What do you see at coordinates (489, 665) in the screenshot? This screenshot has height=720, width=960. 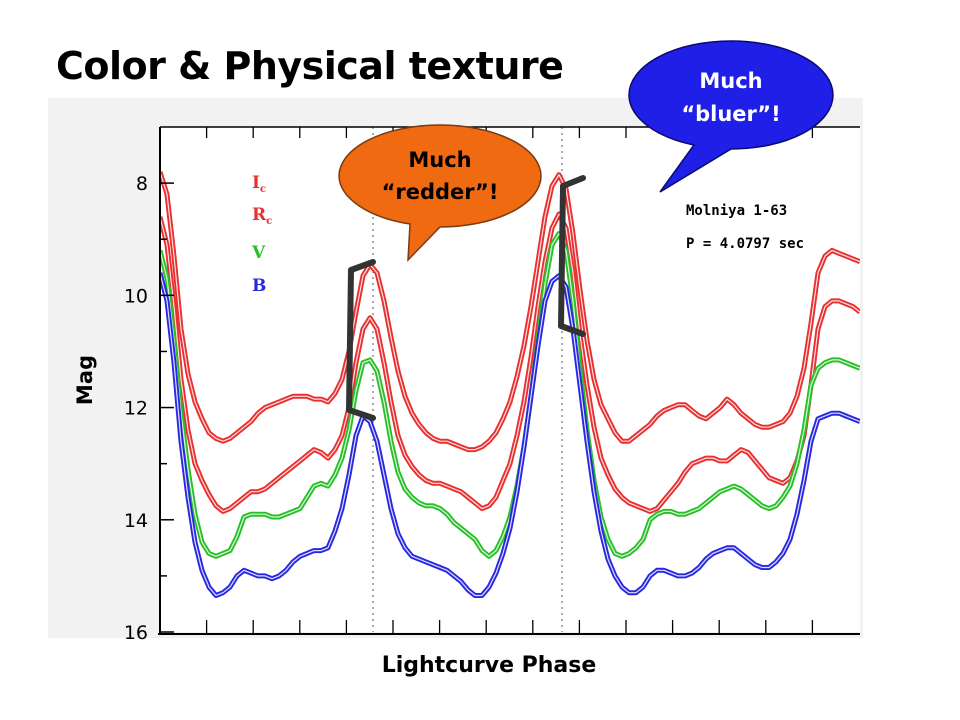 I see `x-axis-label: Lightcurve Phase` at bounding box center [489, 665].